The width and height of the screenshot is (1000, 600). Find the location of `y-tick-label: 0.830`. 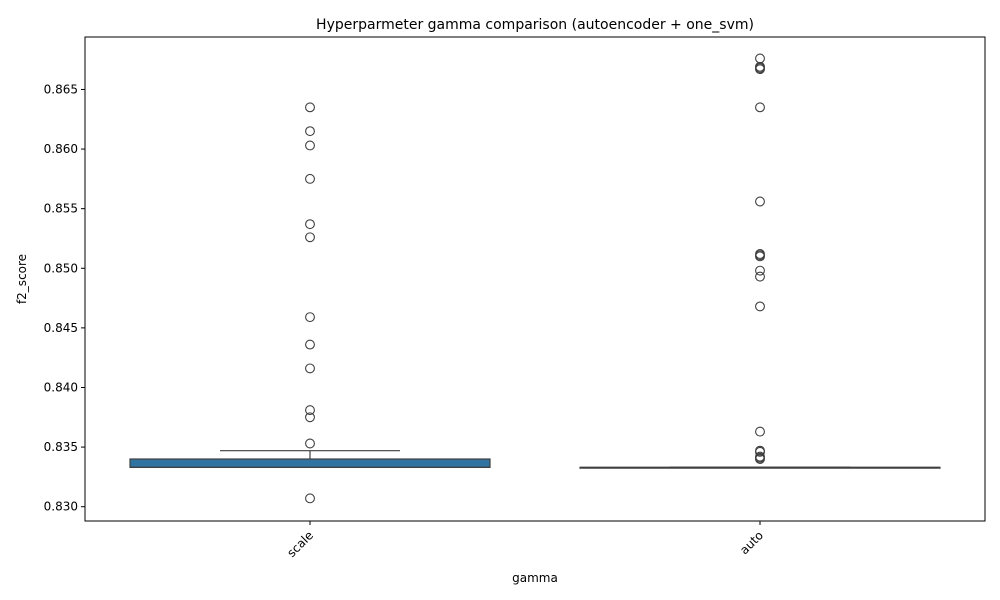

y-tick-label: 0.830 is located at coordinates (61, 507).